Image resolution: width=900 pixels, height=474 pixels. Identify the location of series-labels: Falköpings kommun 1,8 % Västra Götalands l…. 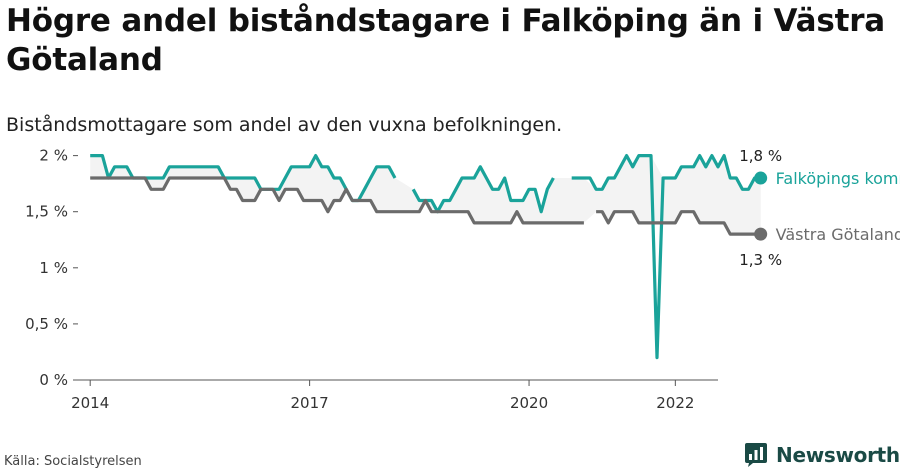
(819, 208).